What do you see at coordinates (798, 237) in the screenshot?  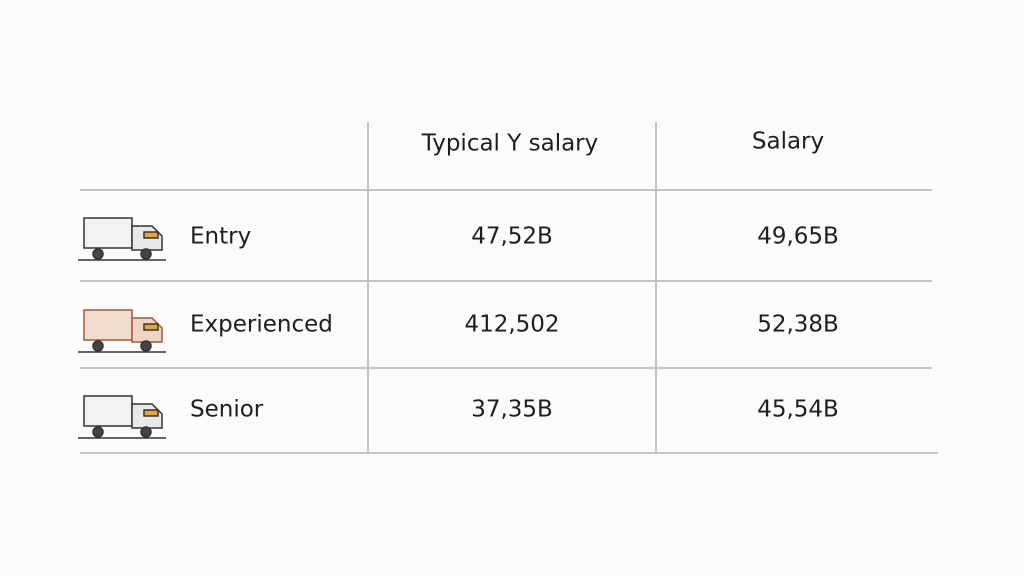 I see `cell-value: 49,65B` at bounding box center [798, 237].